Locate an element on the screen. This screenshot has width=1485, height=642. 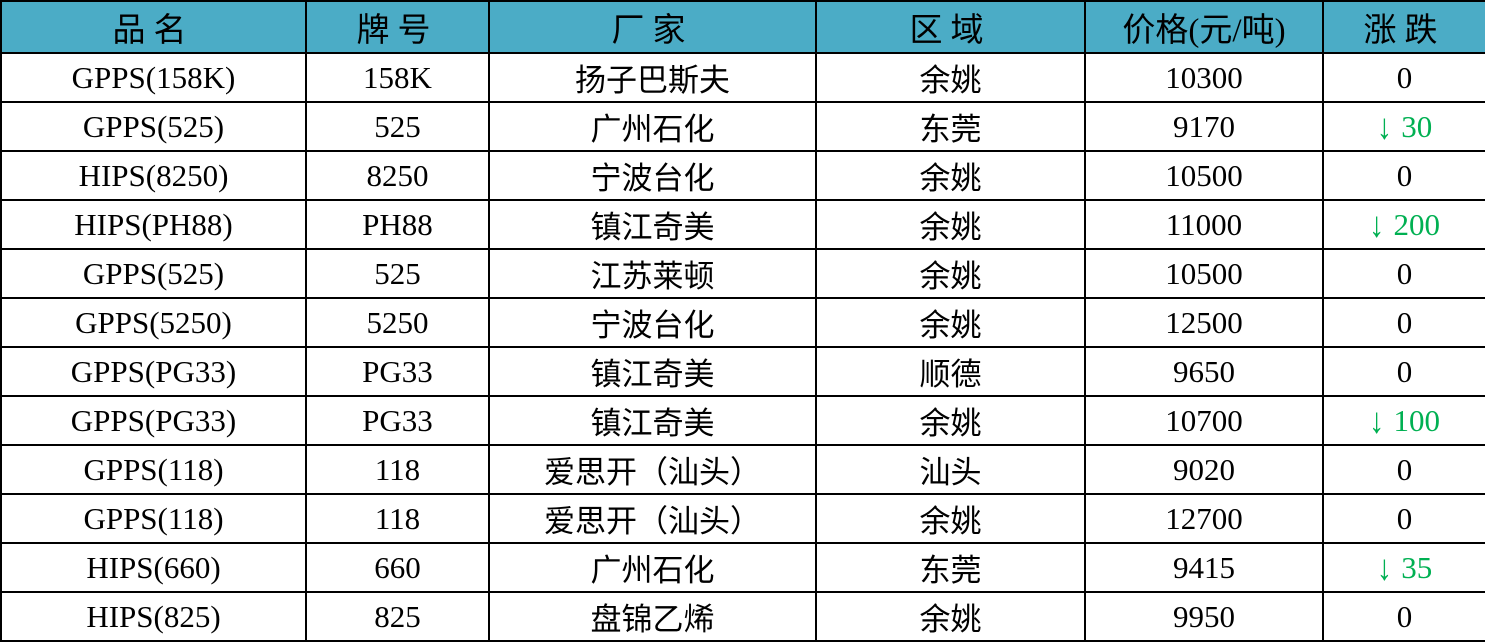
cell-change: ↓ 100 is located at coordinates (1403, 420).